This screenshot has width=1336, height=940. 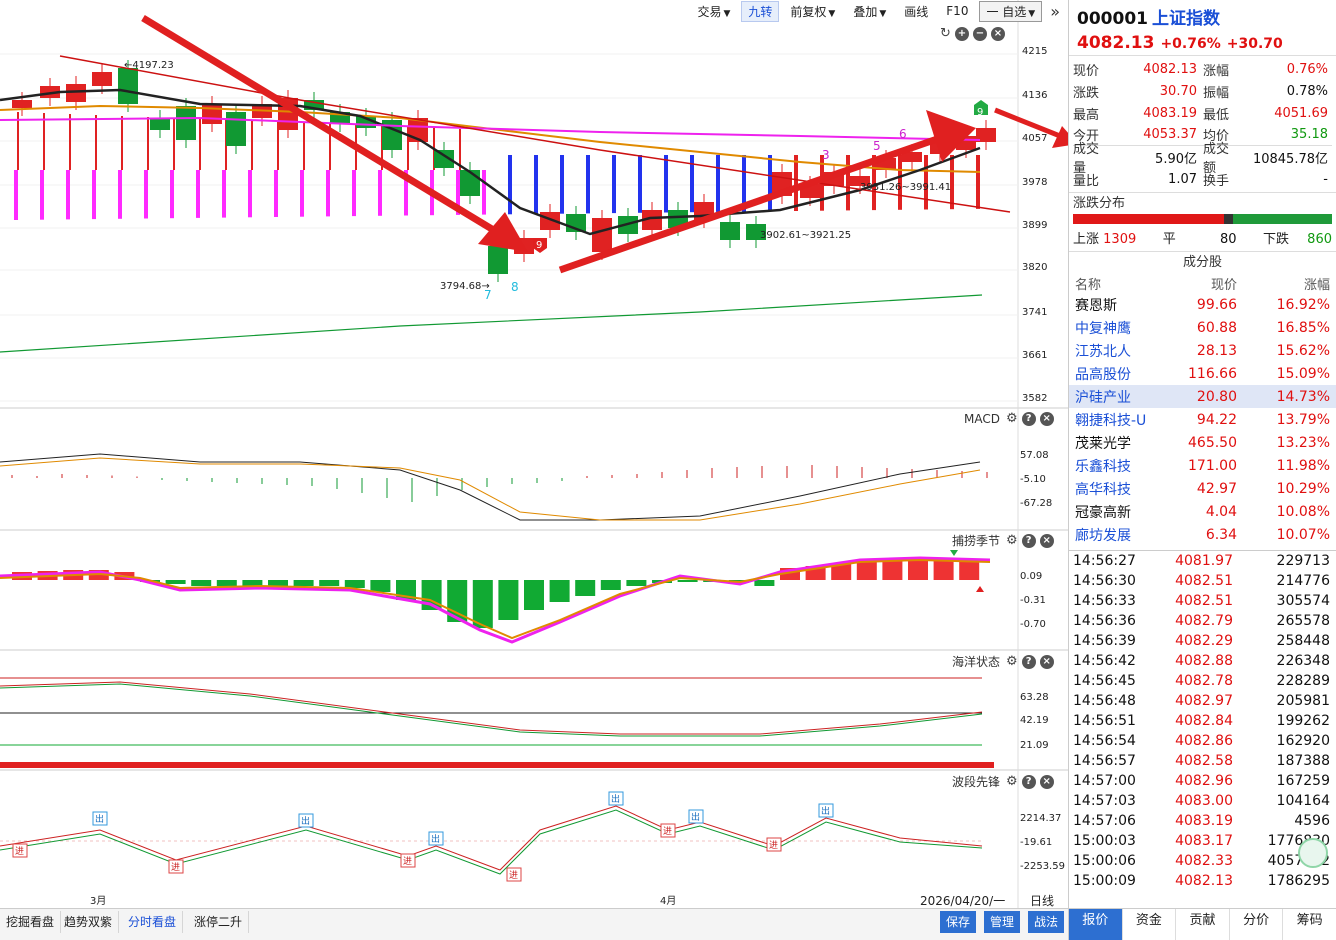 What do you see at coordinates (1203, 924) in the screenshot?
I see `side-tab: 贡献` at bounding box center [1203, 924].